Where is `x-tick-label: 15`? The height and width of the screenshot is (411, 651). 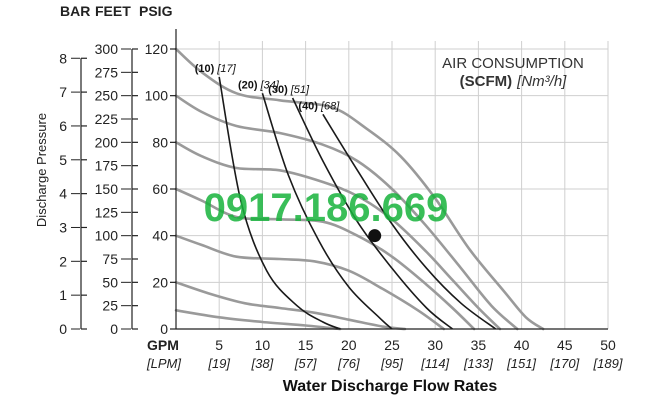 x-tick-label: 15 is located at coordinates (306, 345).